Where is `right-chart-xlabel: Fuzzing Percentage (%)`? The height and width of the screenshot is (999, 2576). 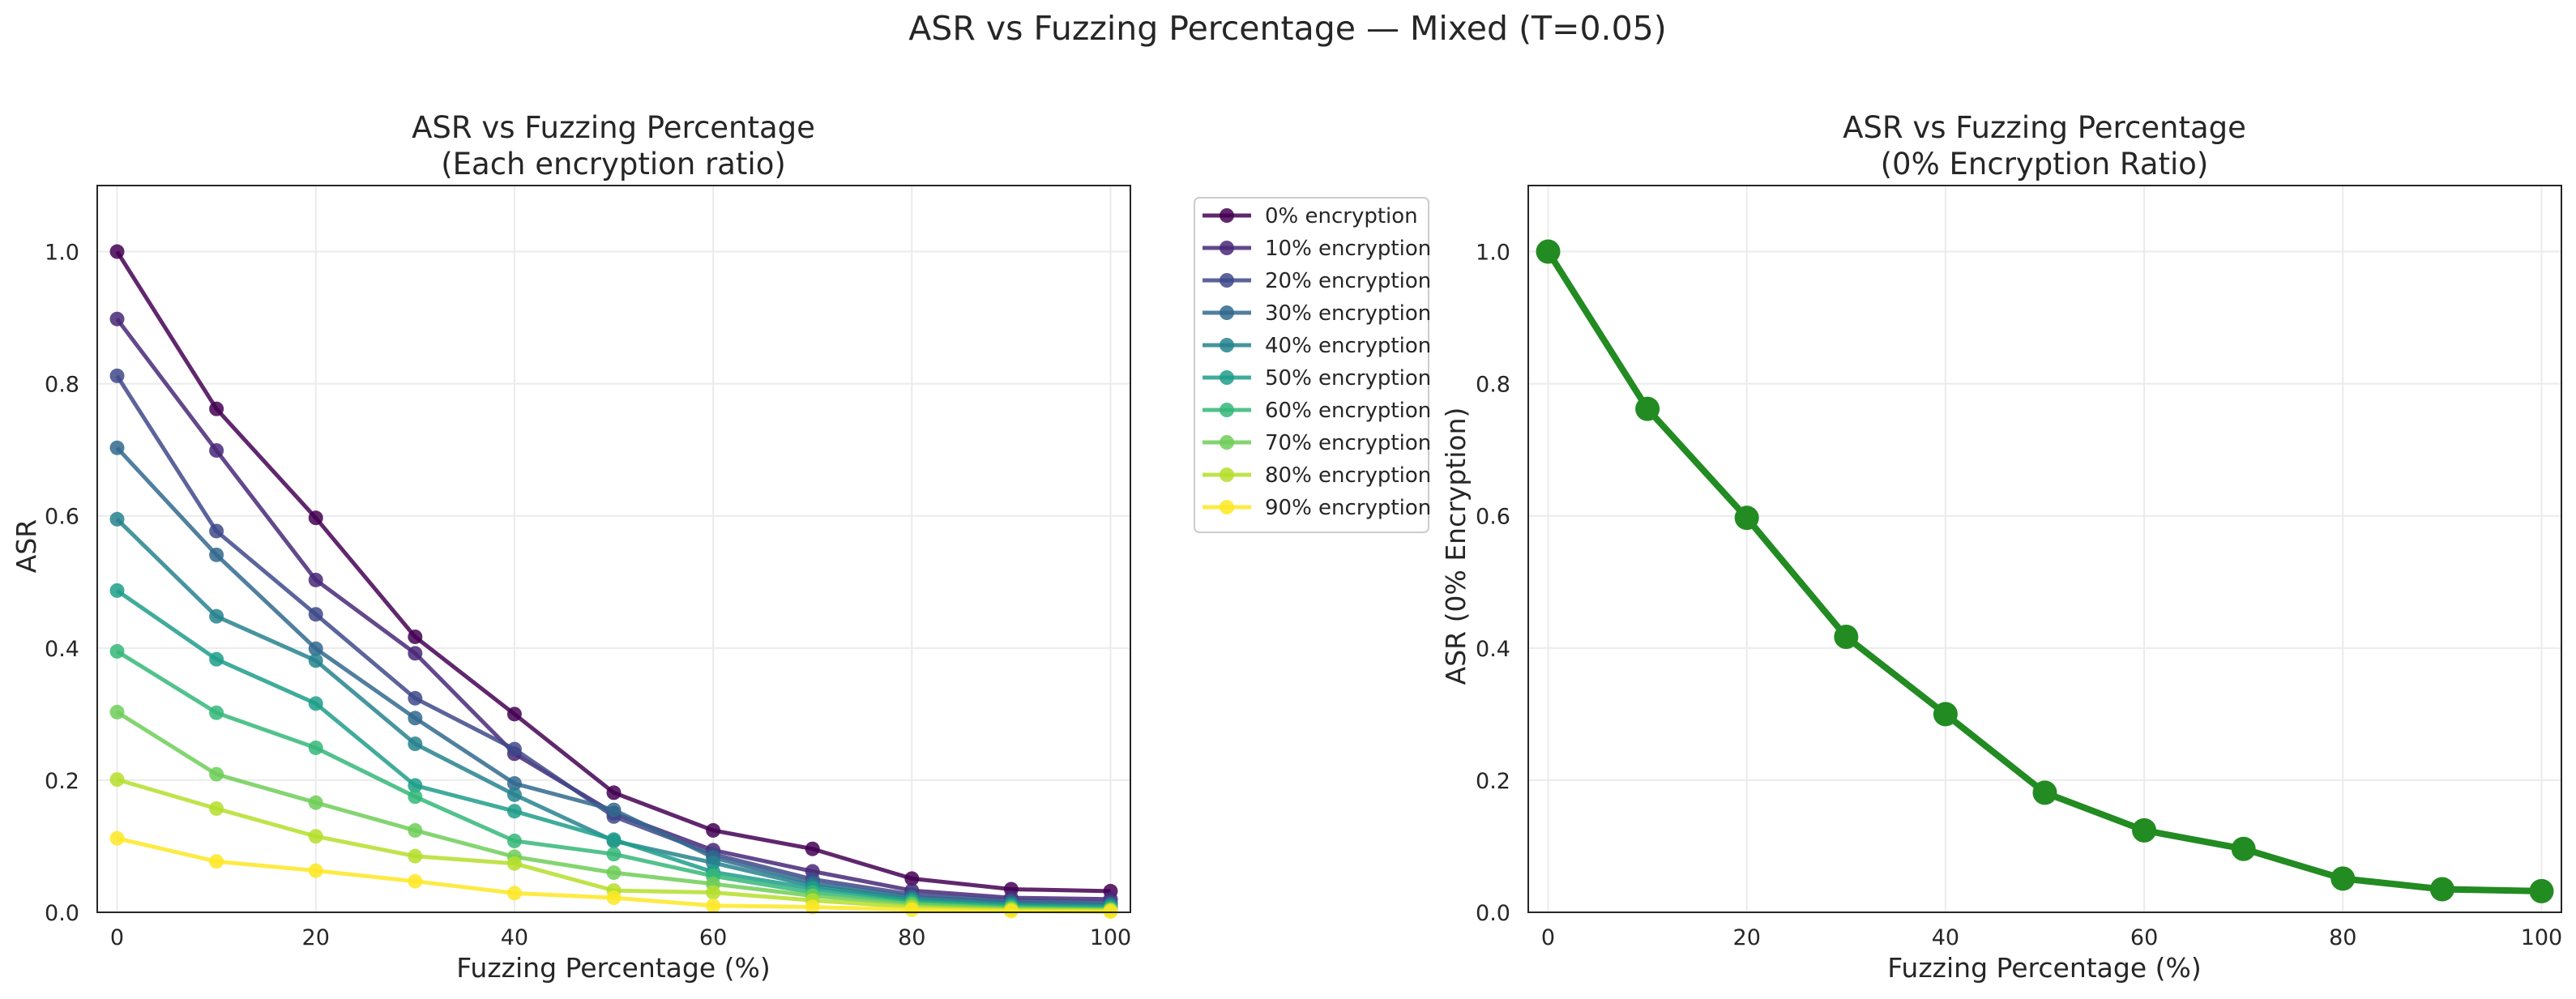 right-chart-xlabel: Fuzzing Percentage (%) is located at coordinates (2044, 968).